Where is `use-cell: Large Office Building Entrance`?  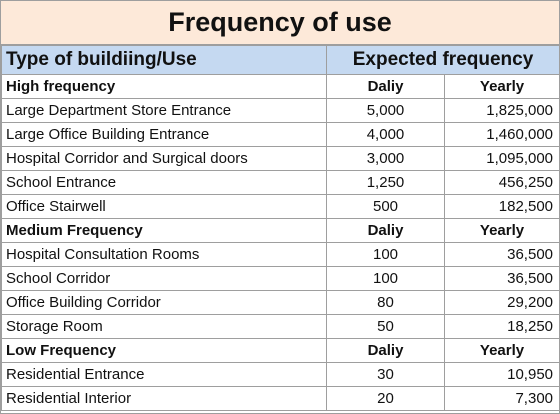 use-cell: Large Office Building Entrance is located at coordinates (164, 134).